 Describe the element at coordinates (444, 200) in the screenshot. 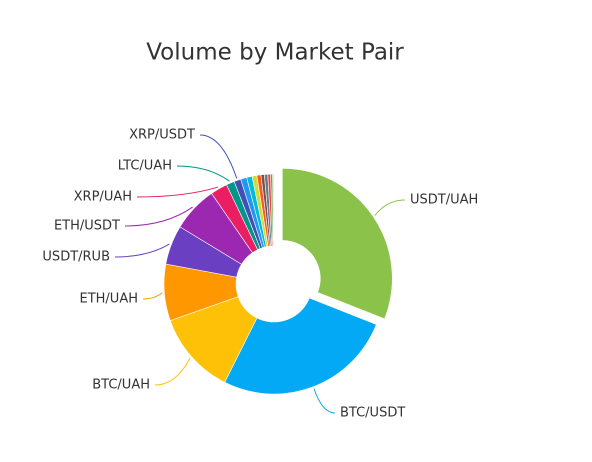

I see `slice-label: USDT/UAH` at that location.